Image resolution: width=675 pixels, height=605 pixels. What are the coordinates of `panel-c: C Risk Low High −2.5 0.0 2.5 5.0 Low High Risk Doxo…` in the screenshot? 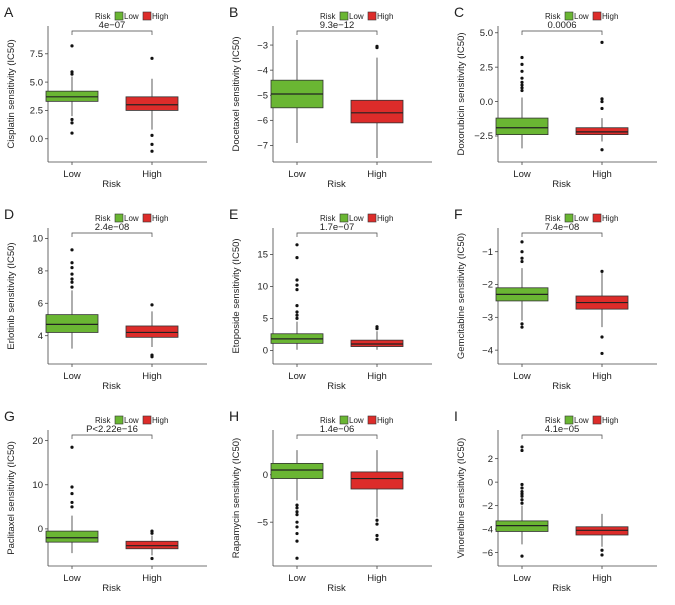 It's located at (555, 97).